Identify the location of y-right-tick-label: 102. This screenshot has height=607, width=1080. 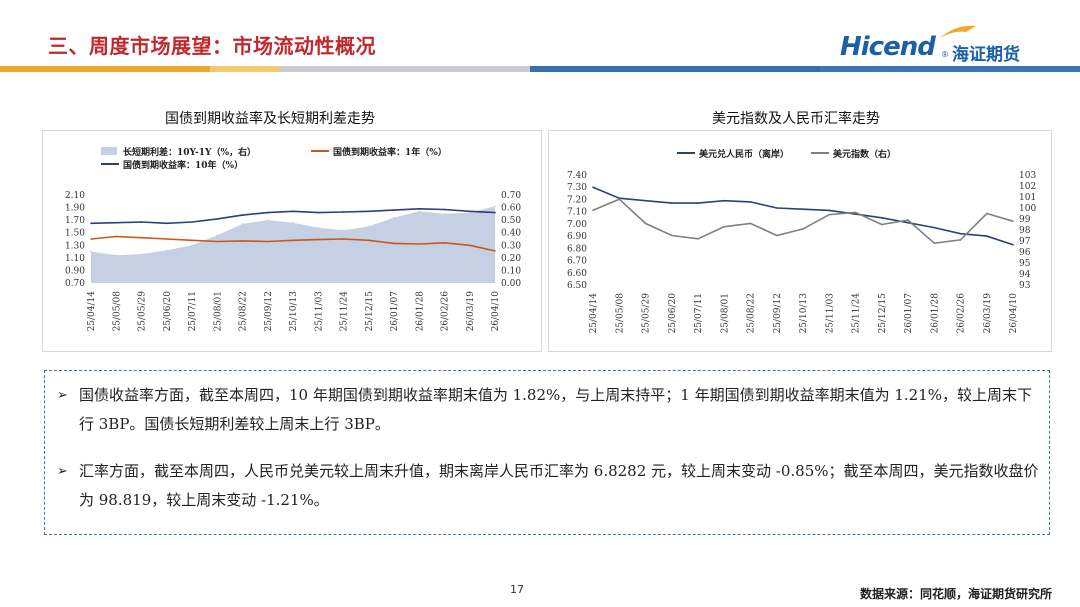
(1027, 187).